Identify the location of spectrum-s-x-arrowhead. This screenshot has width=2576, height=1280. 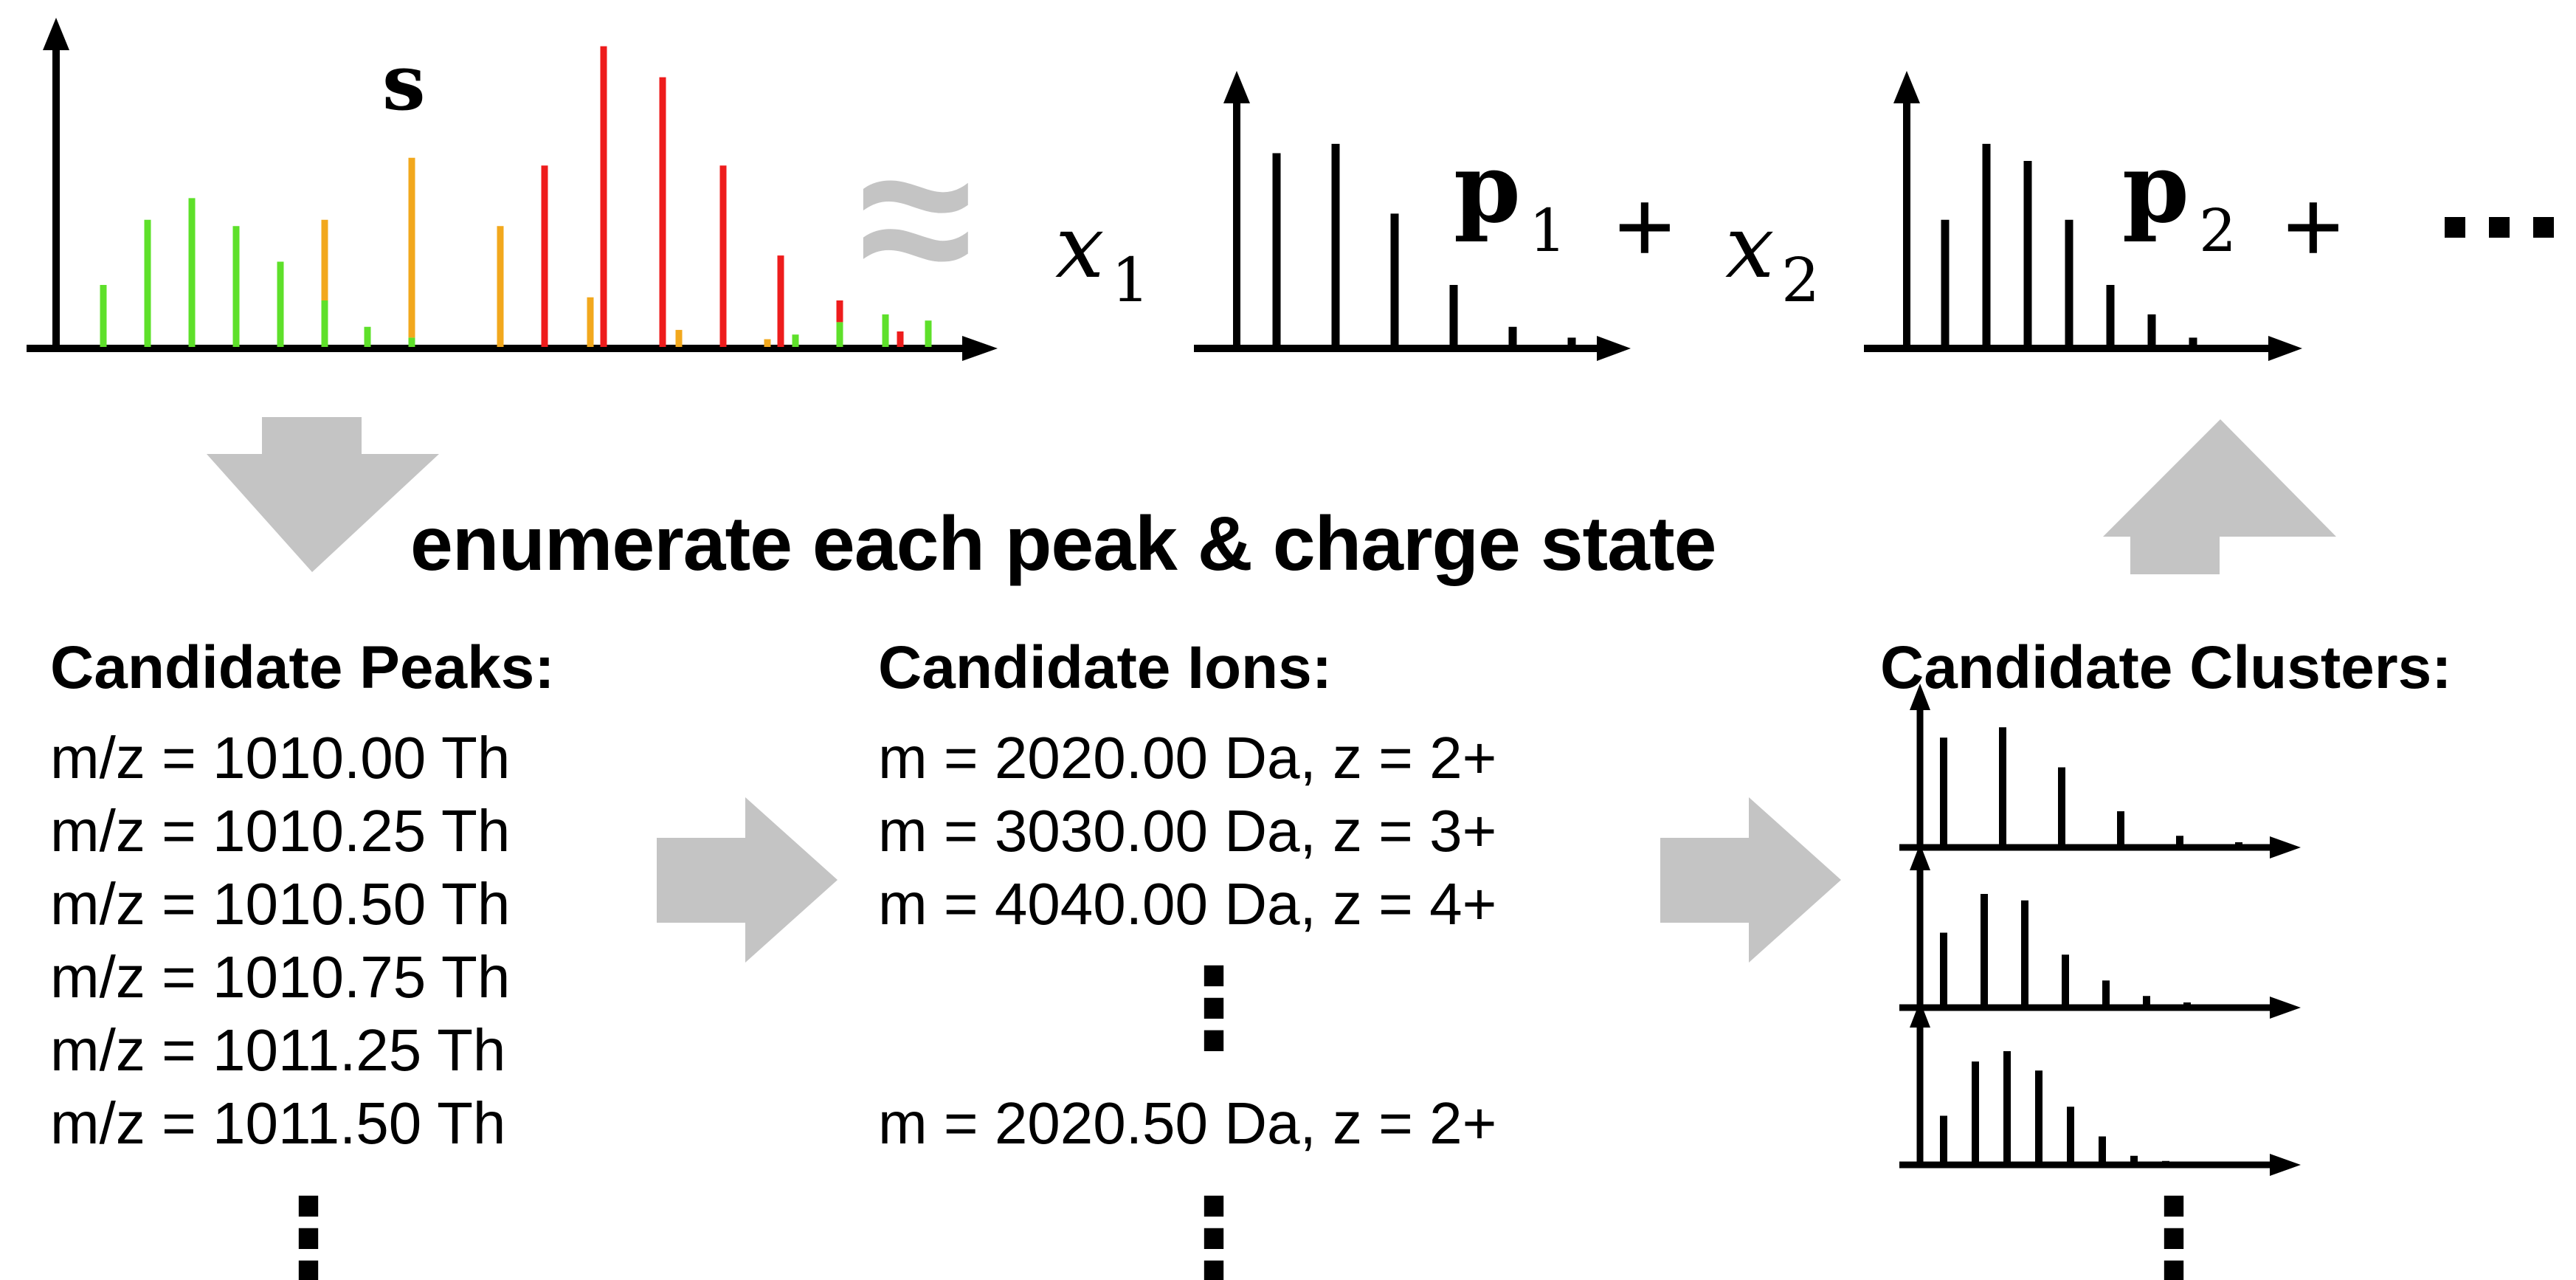
(980, 348).